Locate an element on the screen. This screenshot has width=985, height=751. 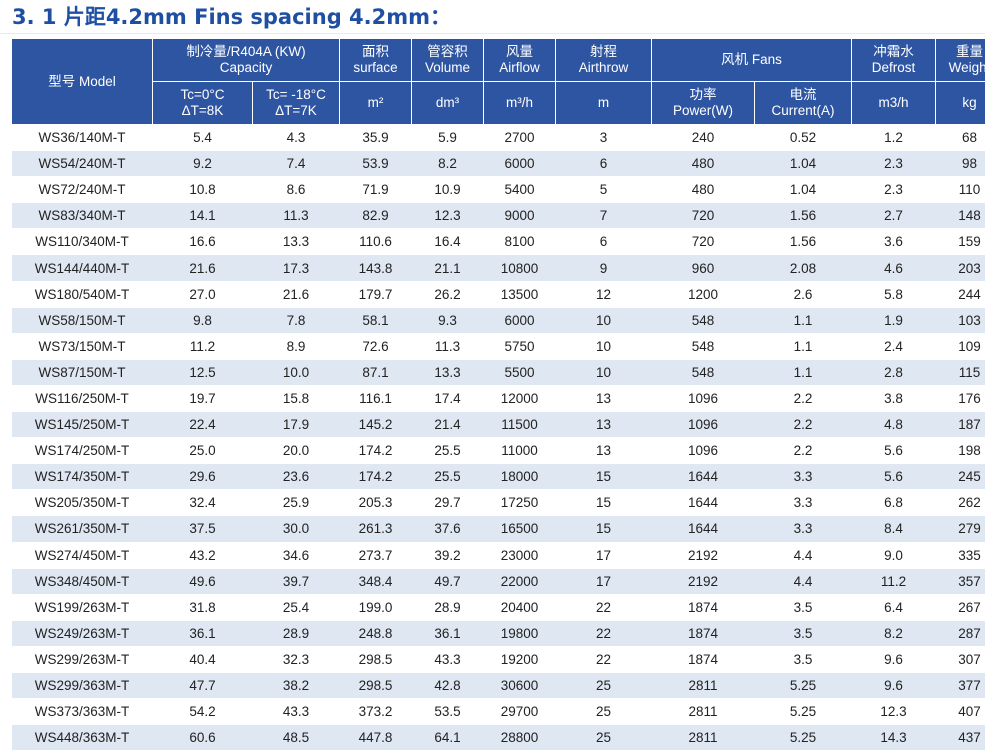
cell-airthrow: 12 is located at coordinates (604, 294).